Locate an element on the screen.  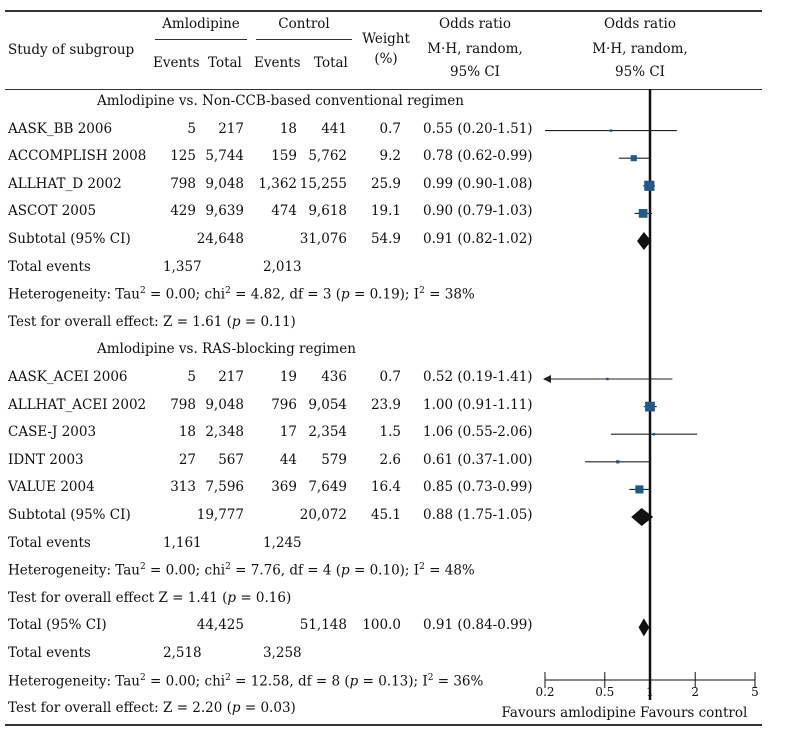
odds-ratio-ci: 0.91 (0.84-0.99) is located at coordinates (478, 625).